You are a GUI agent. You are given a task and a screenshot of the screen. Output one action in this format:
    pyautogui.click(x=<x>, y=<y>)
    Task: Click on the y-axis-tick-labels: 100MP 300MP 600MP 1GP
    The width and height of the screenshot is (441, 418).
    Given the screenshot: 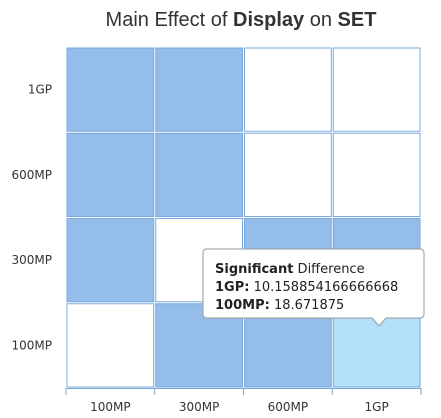 What is the action you would take?
    pyautogui.click(x=32, y=218)
    